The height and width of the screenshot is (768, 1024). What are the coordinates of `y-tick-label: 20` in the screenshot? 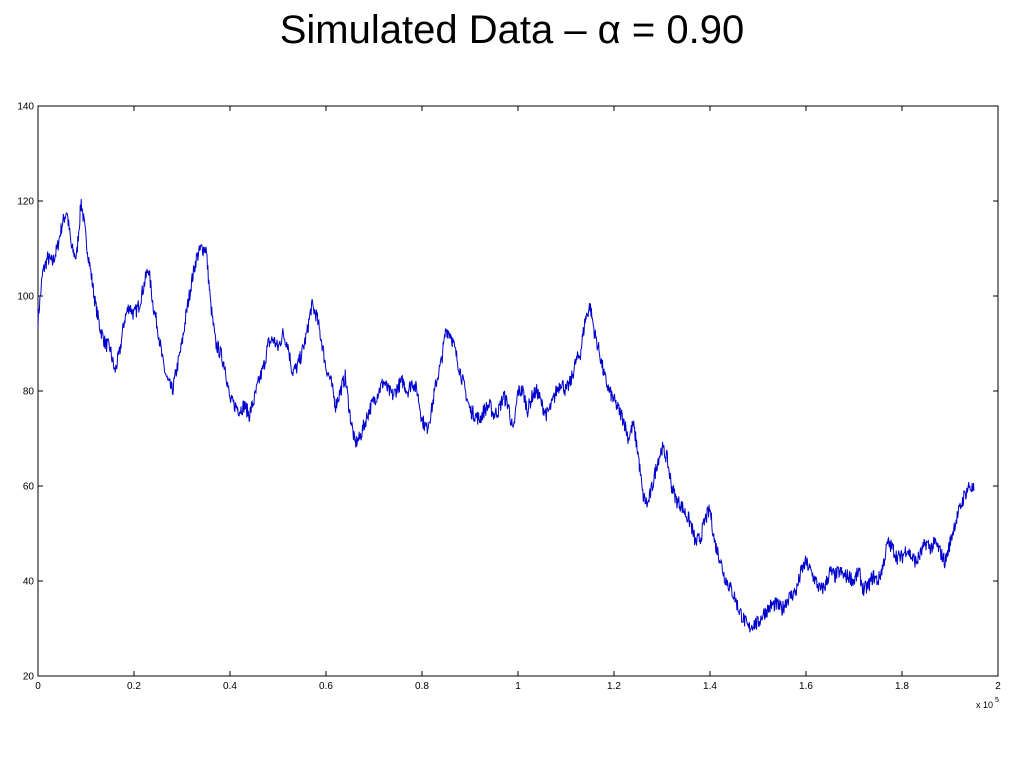 It's located at (29, 677).